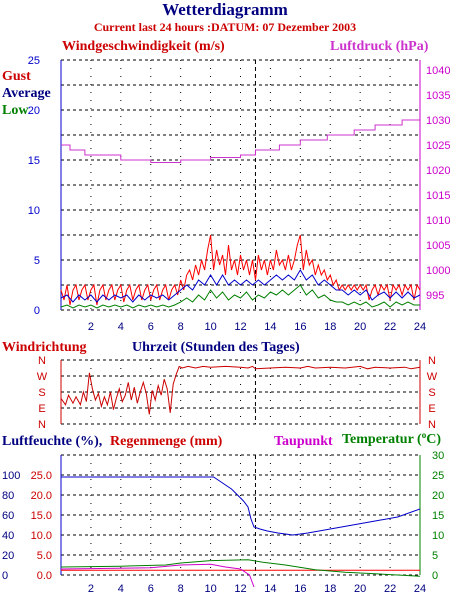 The height and width of the screenshot is (599, 461). What do you see at coordinates (16, 76) in the screenshot?
I see `legend-gust: Gust` at bounding box center [16, 76].